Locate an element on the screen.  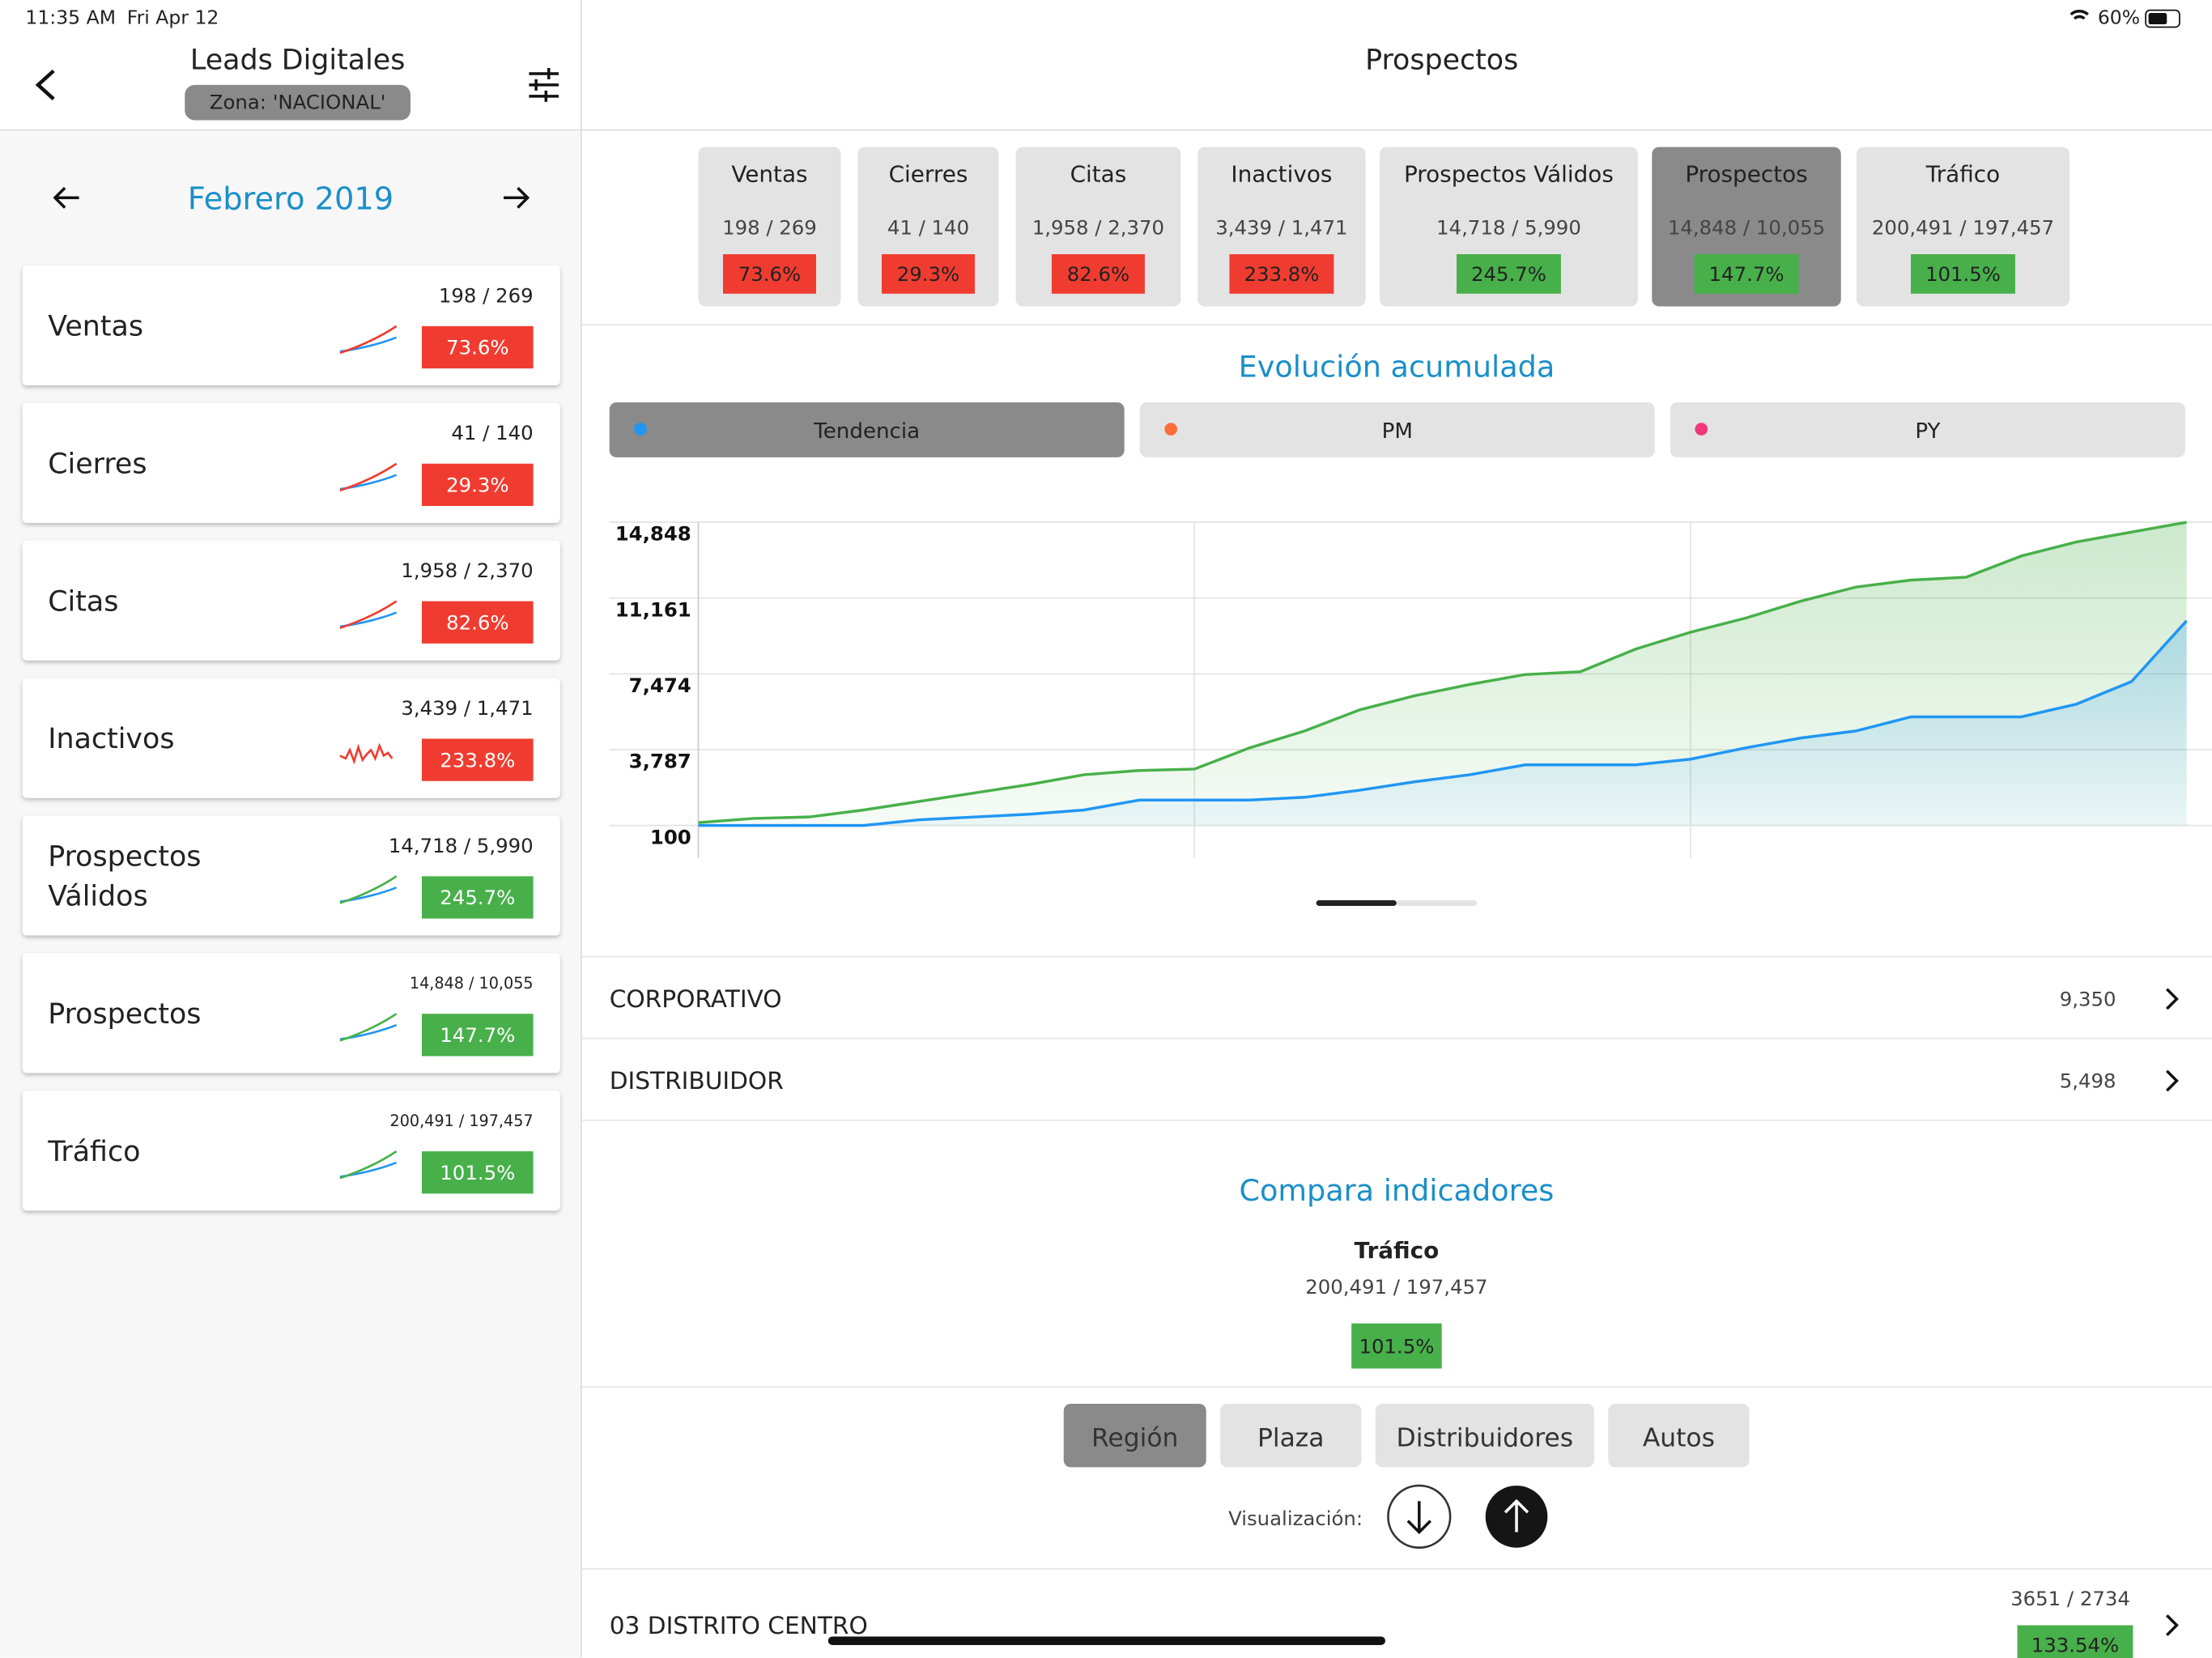
back-button is located at coordinates (45, 85).